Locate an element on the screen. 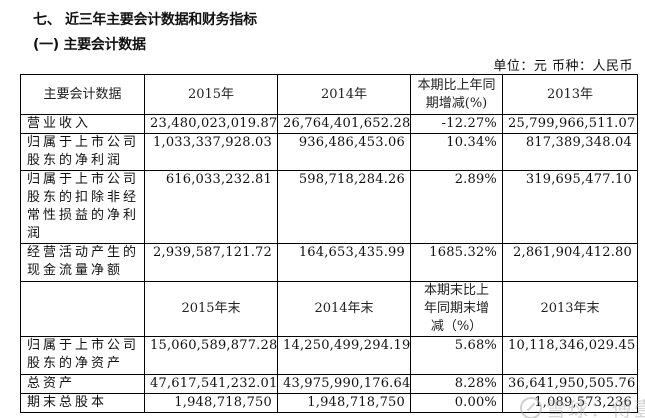 The width and height of the screenshot is (645, 418). value-2013-end: 10,118,346,029.45 is located at coordinates (570, 355).